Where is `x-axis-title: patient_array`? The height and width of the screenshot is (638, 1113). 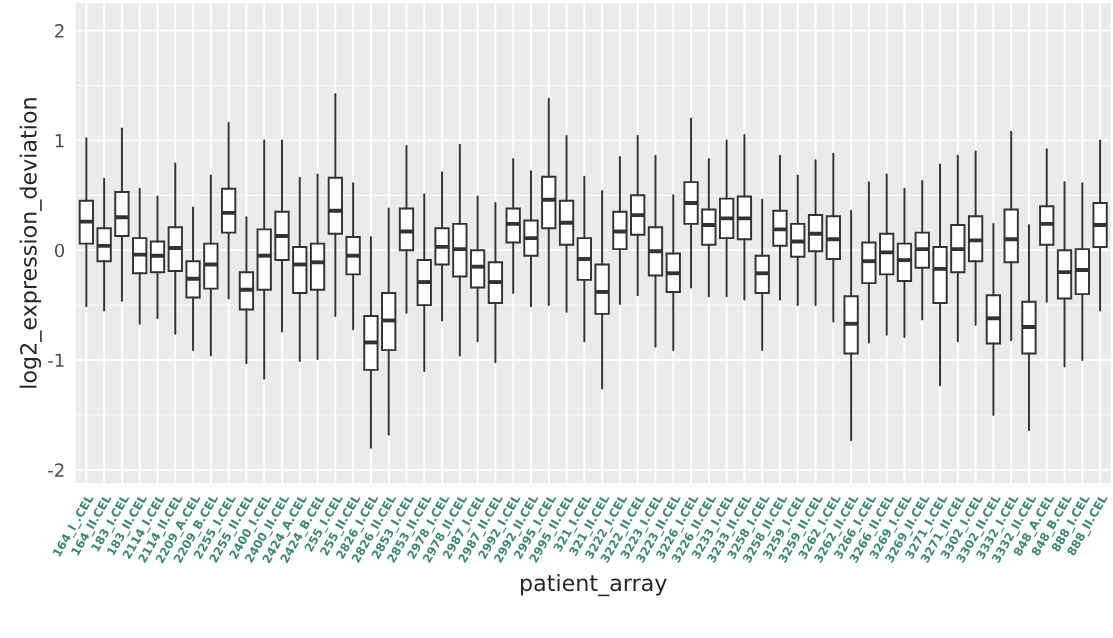 x-axis-title: patient_array is located at coordinates (594, 585).